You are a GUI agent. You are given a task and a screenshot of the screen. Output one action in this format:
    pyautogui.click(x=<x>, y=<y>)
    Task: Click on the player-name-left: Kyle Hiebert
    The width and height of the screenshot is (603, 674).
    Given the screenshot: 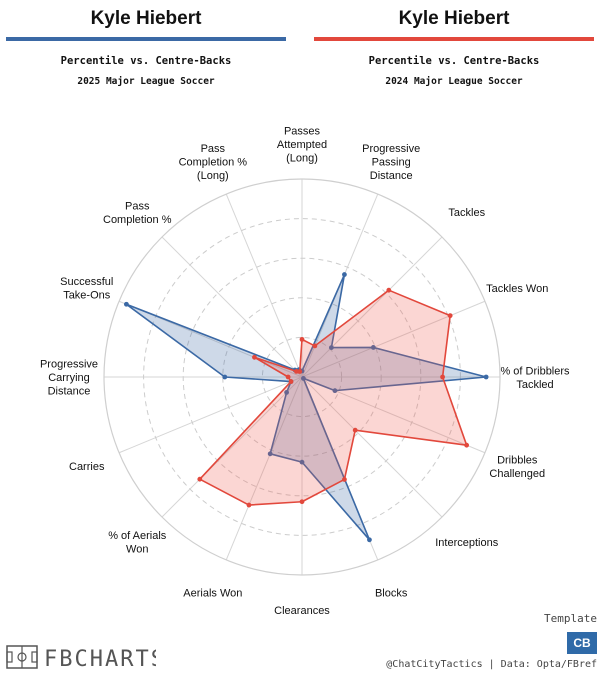 What is the action you would take?
    pyautogui.click(x=146, y=18)
    